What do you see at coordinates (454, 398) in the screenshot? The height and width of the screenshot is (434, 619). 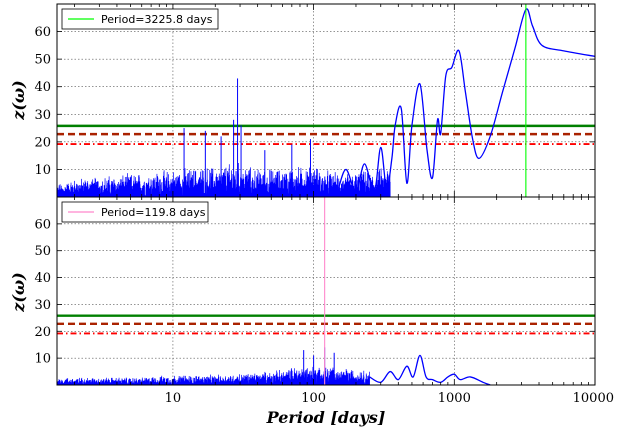 I see `x-tick-label: 1000` at bounding box center [454, 398].